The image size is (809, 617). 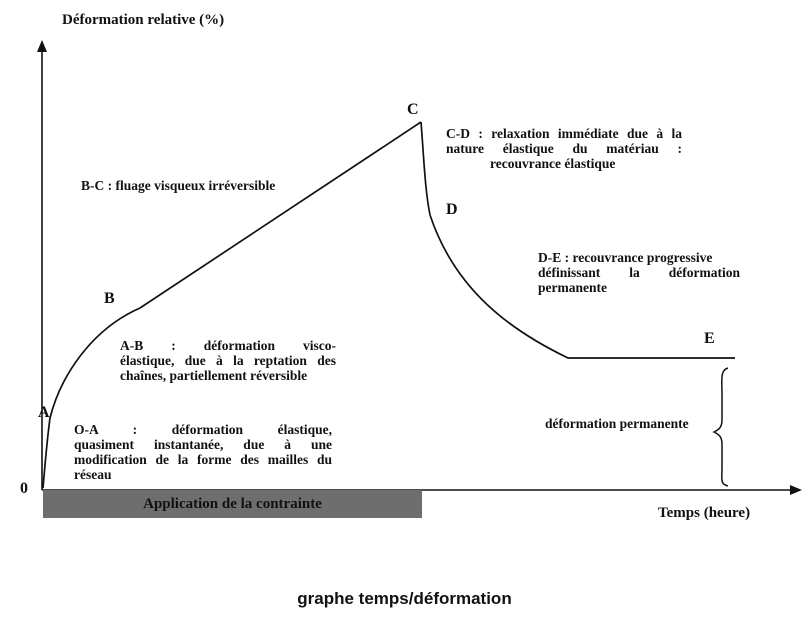 What do you see at coordinates (91, 398) in the screenshot?
I see `curve-o-a-b` at bounding box center [91, 398].